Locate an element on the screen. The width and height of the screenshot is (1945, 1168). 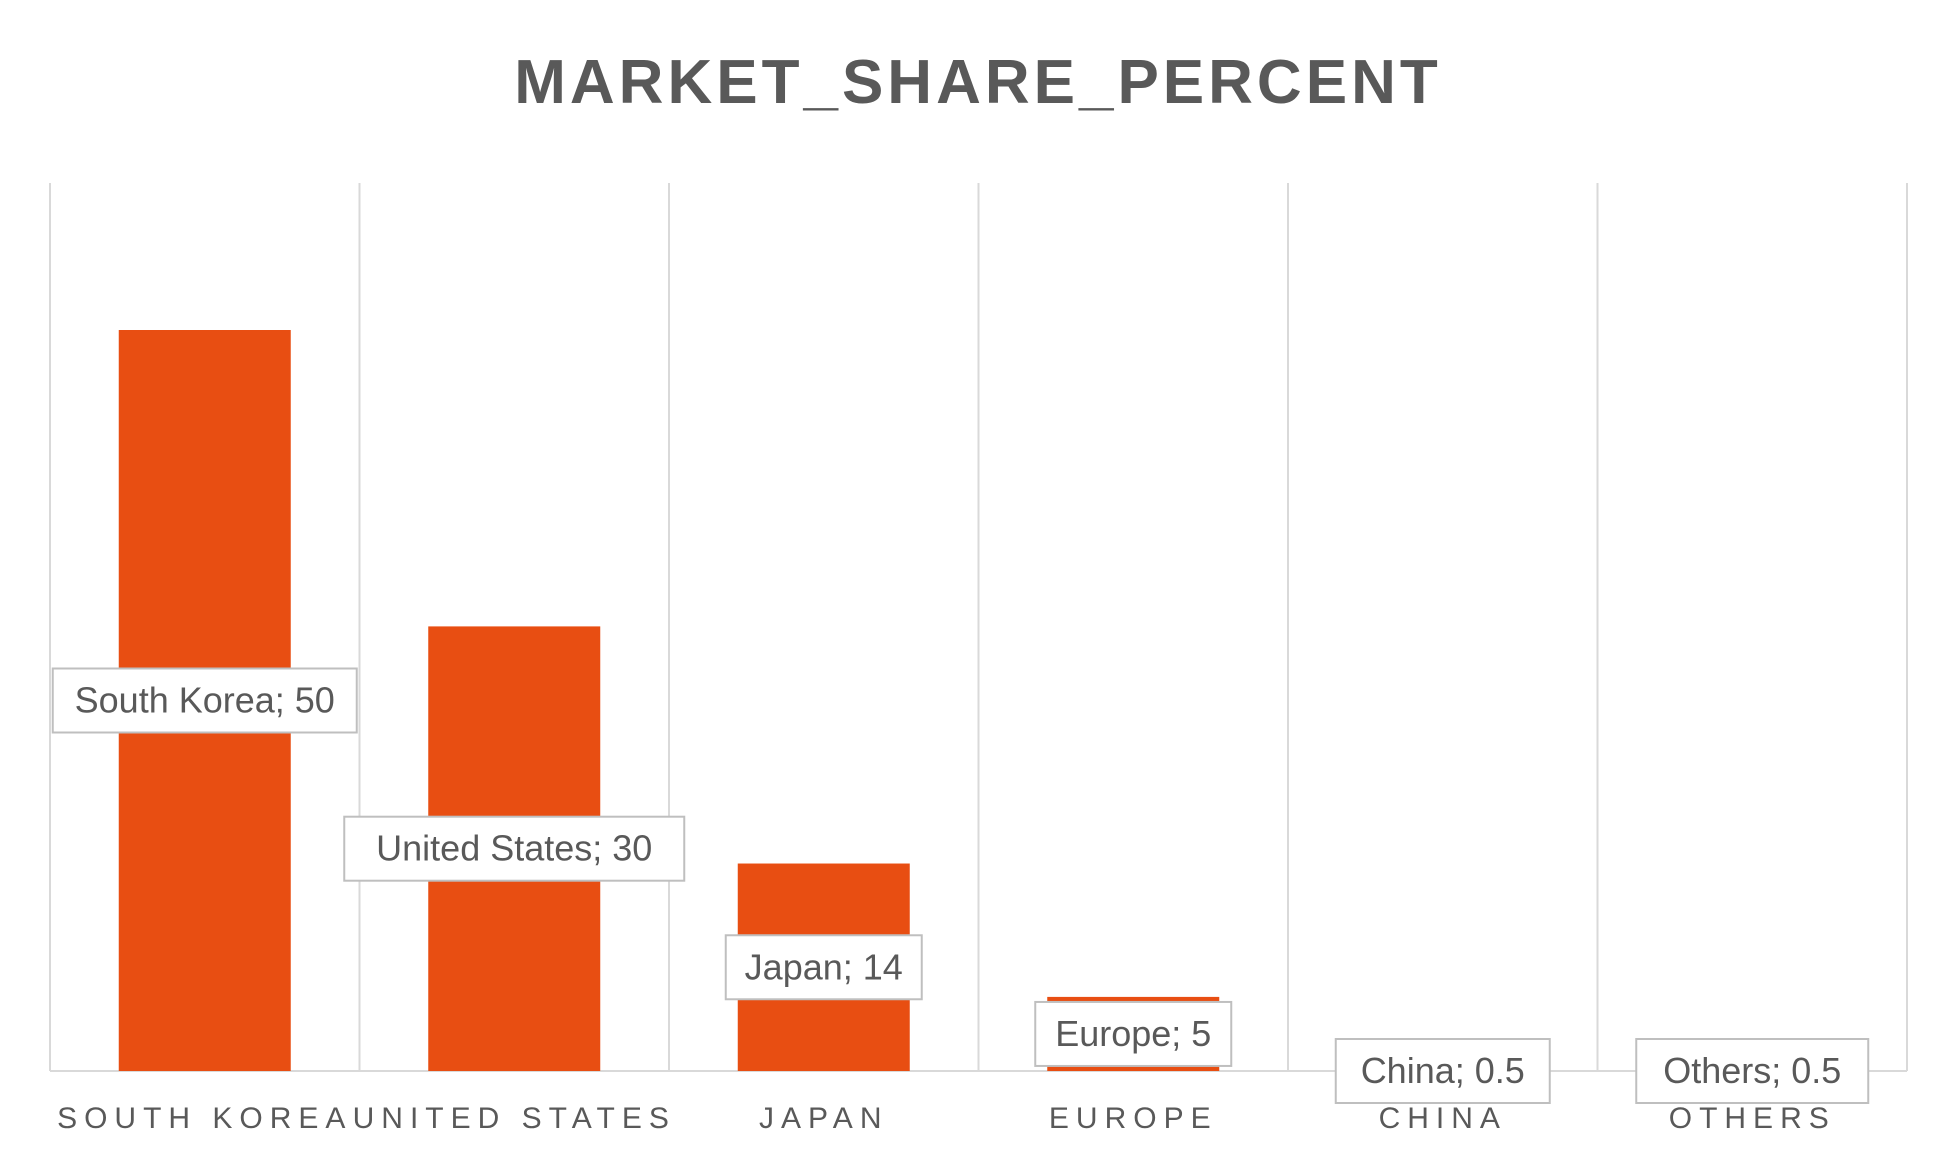
x-tick-label: EUROPE is located at coordinates (1133, 1118).